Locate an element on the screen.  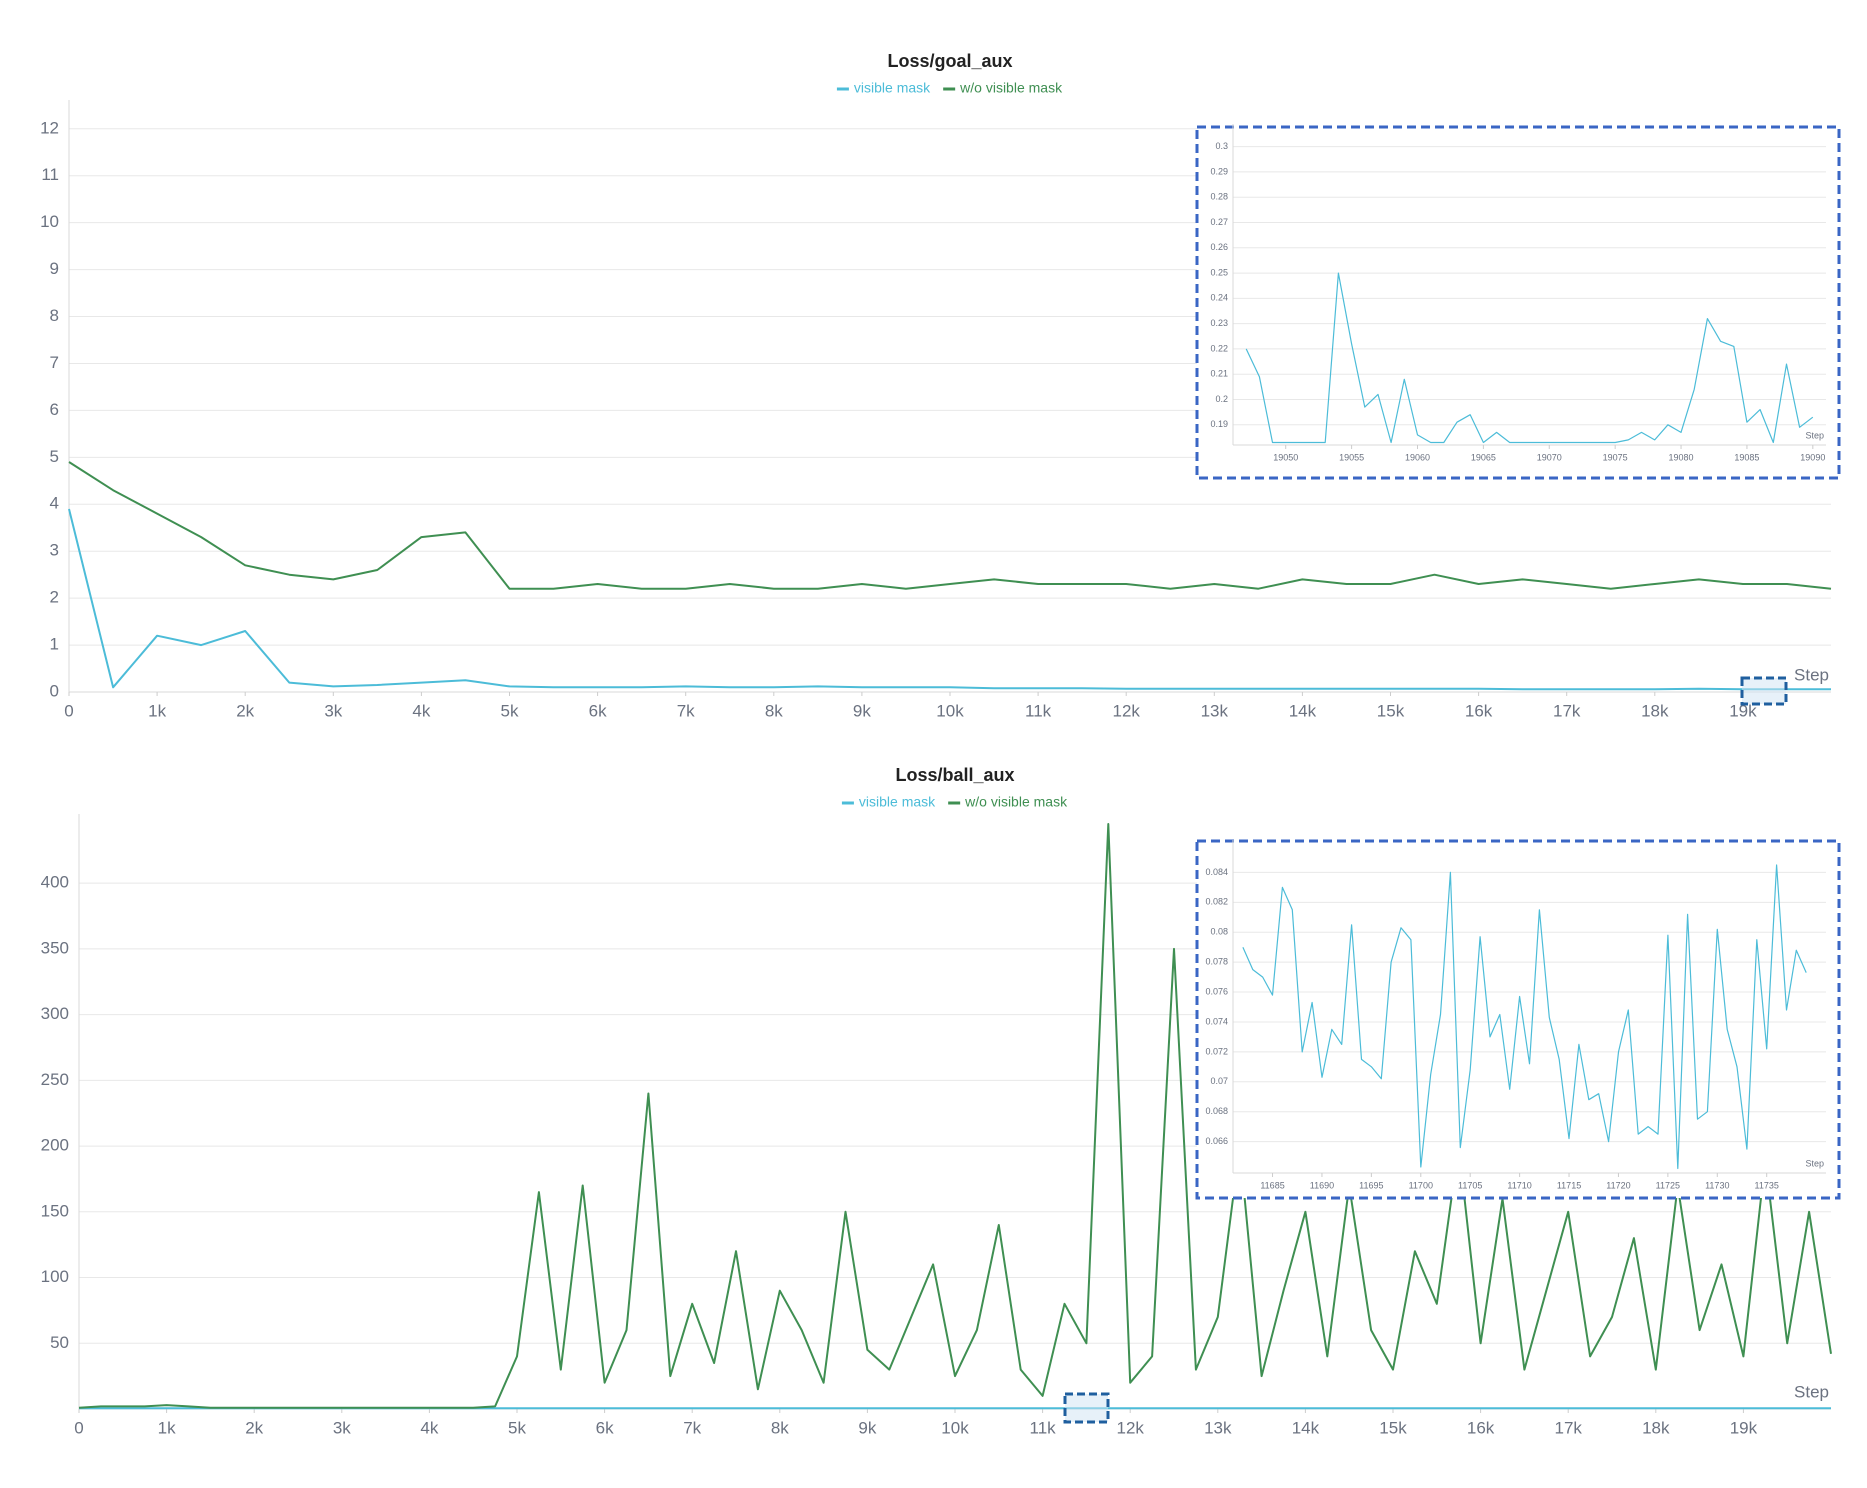
x-tick-label: 11685 is located at coordinates (1272, 1185).